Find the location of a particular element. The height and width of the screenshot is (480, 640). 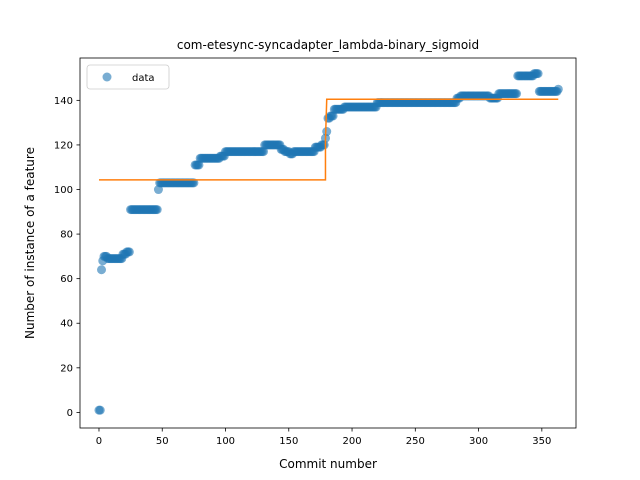

x-tick-label: 250 is located at coordinates (415, 441).